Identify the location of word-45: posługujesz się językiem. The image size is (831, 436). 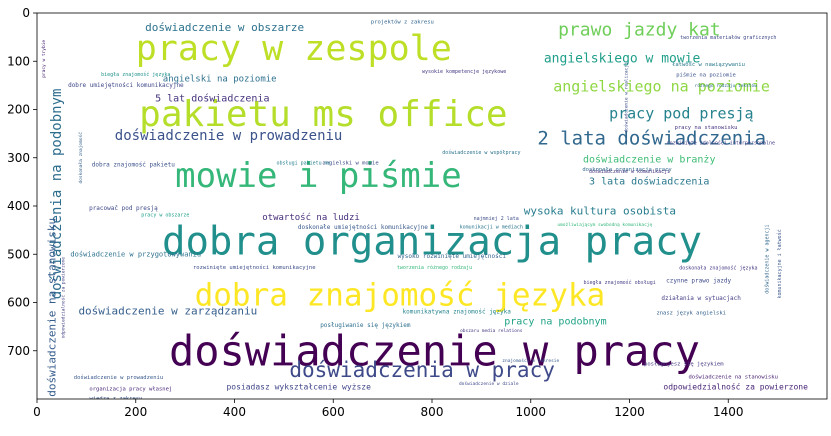
(684, 364).